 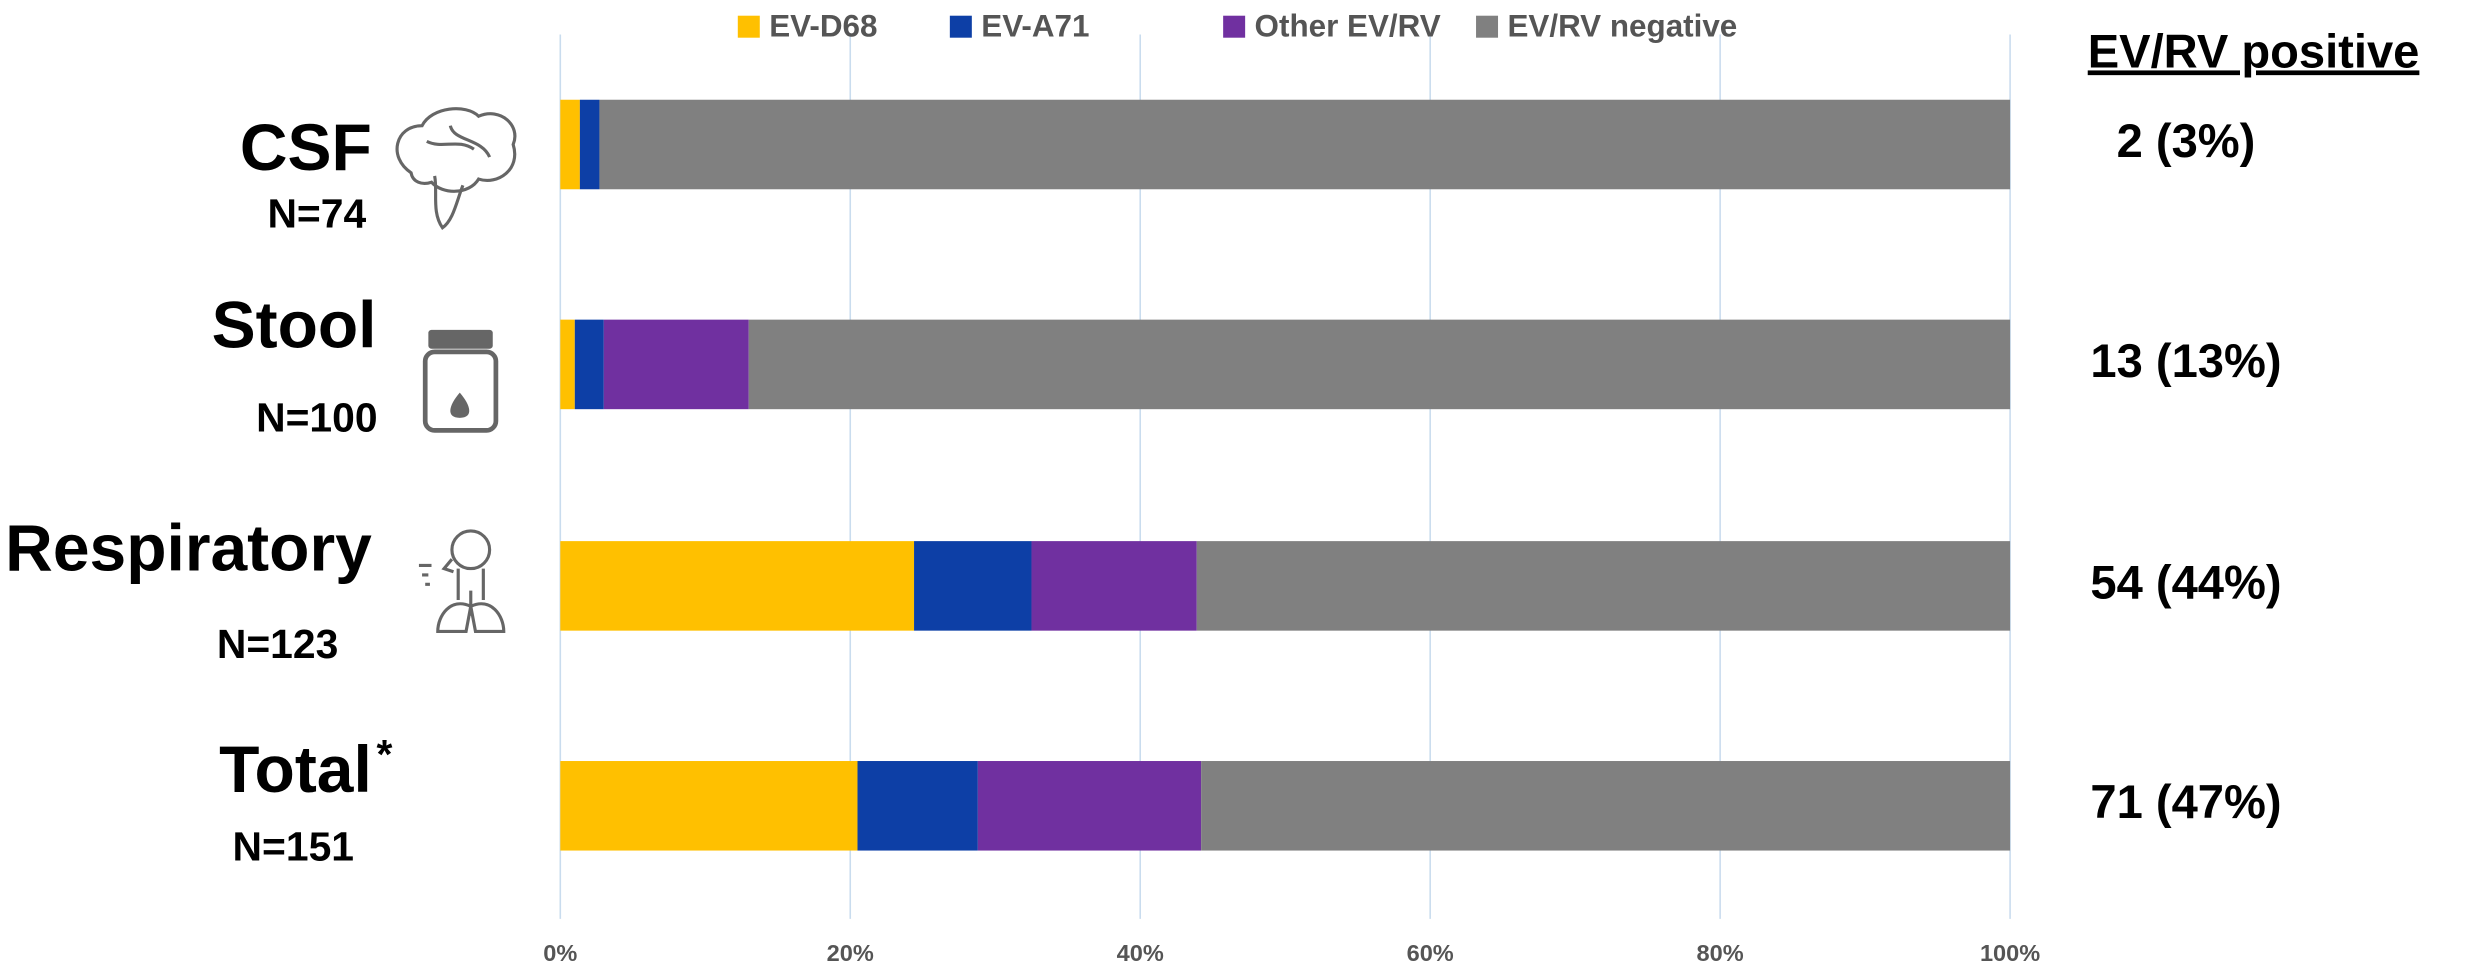 What do you see at coordinates (462, 581) in the screenshot?
I see `respiratory-icon` at bounding box center [462, 581].